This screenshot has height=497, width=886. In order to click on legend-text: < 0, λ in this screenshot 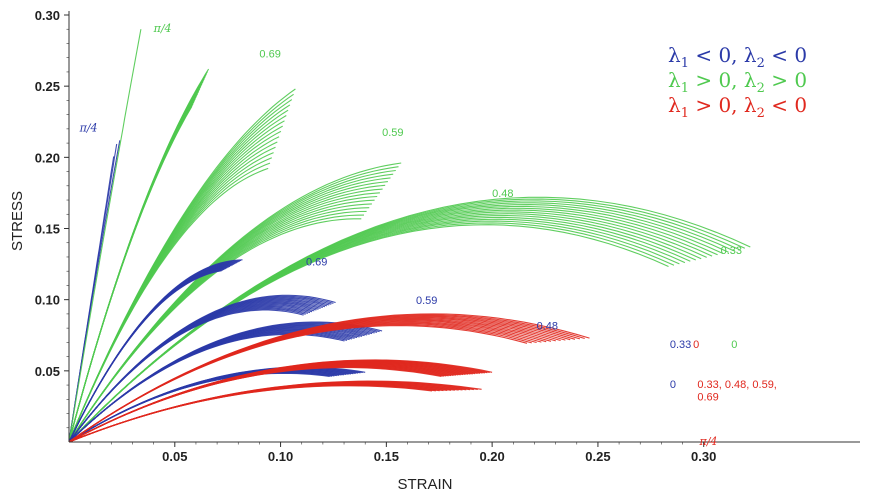, I will do `click(723, 55)`.